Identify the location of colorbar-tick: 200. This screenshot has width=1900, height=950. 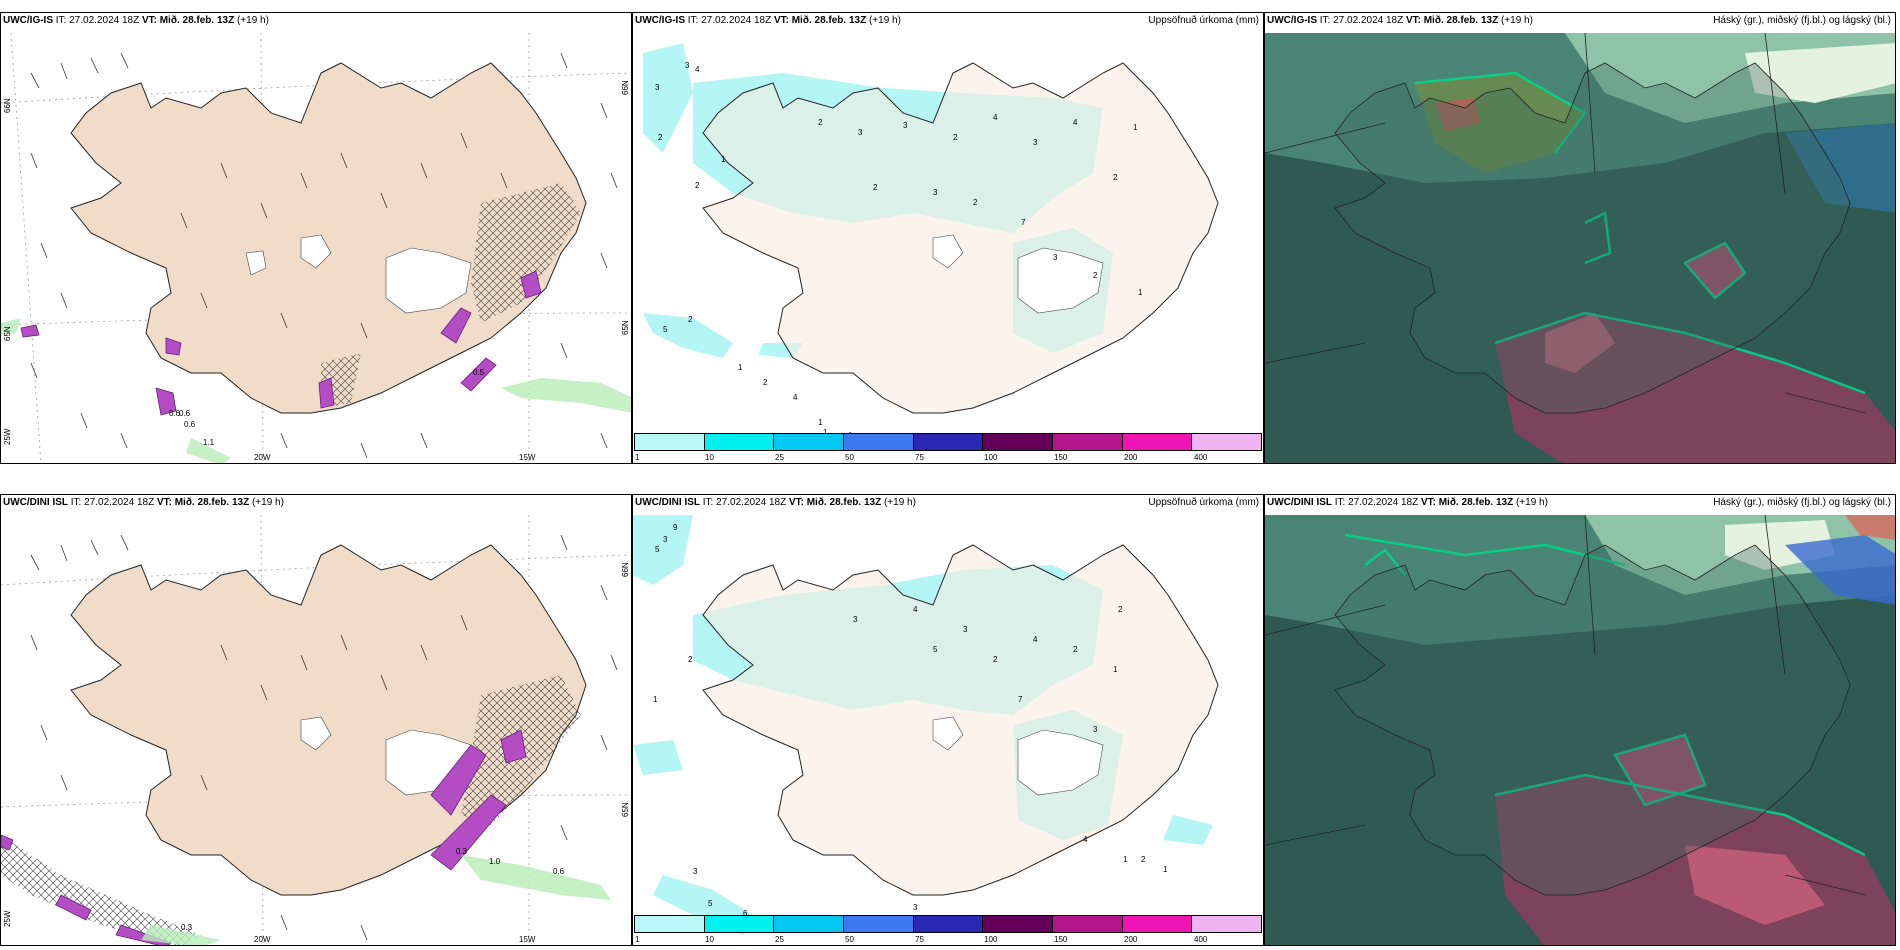
(1131, 939).